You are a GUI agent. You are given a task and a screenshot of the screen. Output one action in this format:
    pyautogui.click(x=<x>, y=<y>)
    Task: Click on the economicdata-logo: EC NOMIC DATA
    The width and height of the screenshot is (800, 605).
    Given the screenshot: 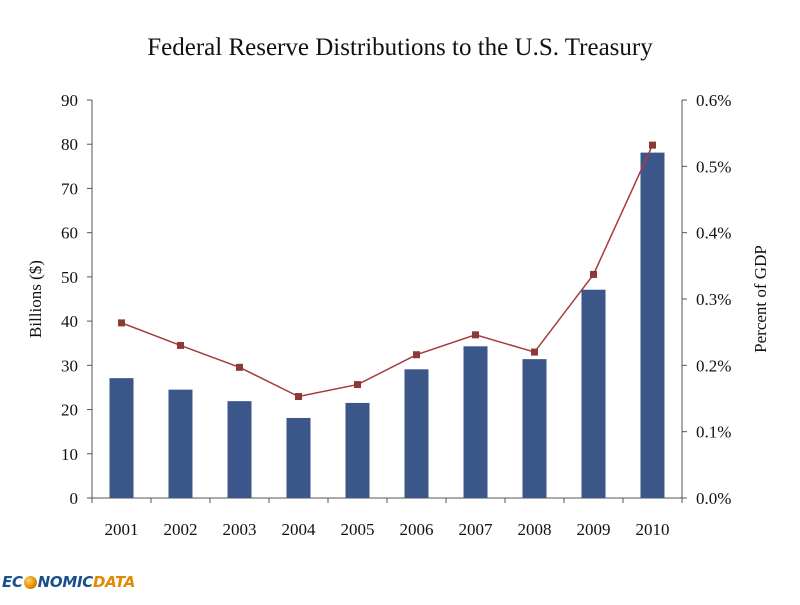 What is the action you would take?
    pyautogui.click(x=68, y=582)
    